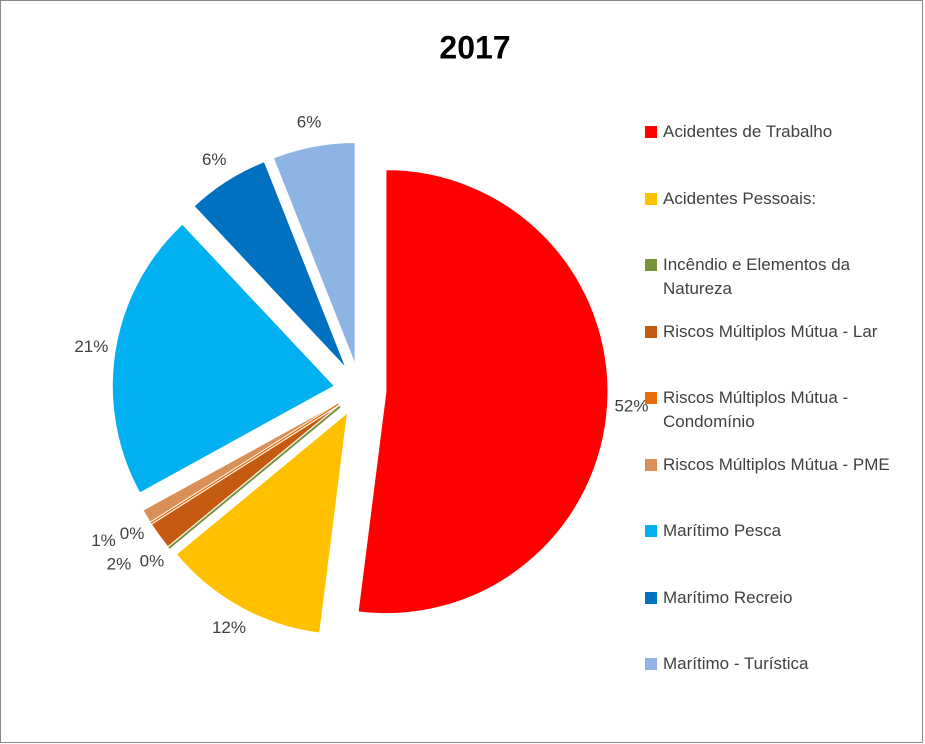  I want to click on legend-item: Riscos Múltiplos Mútua - Lar, so click(782, 332).